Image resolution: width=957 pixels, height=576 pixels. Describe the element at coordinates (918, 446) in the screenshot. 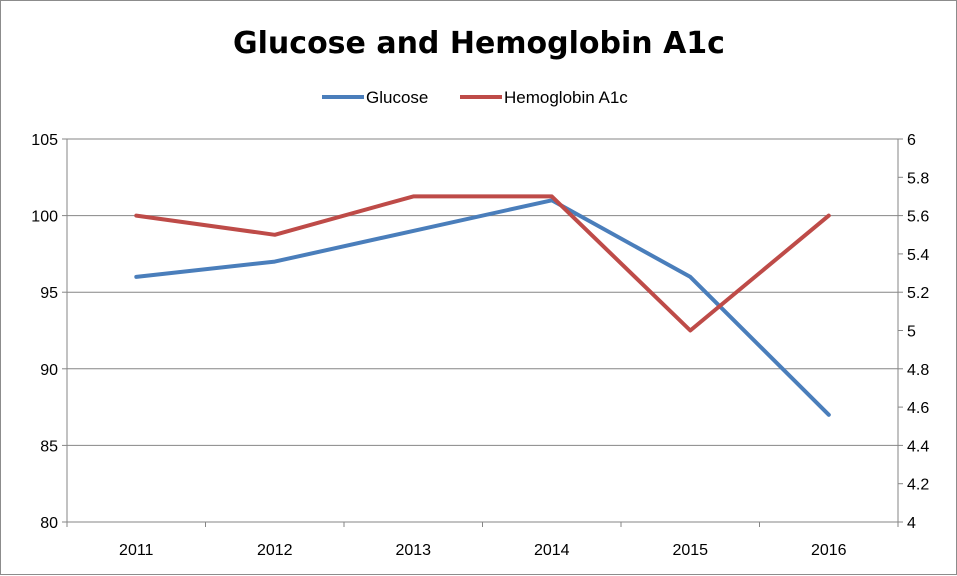

I see `y-right-tick-label: 4.4` at that location.